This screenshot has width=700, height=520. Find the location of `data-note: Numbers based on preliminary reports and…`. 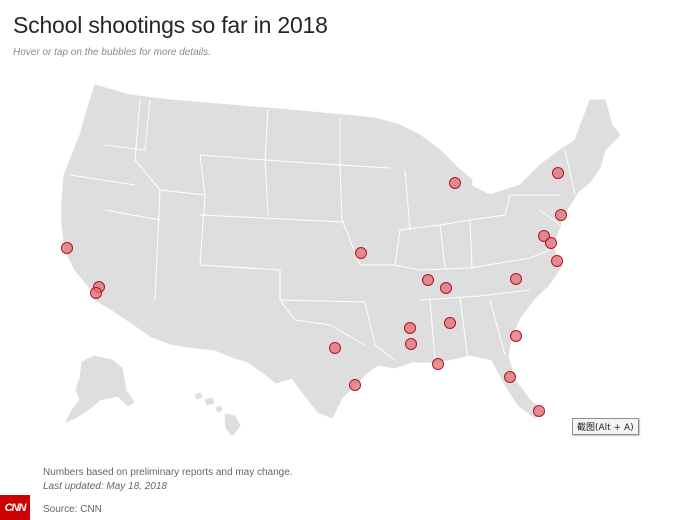

data-note: Numbers based on preliminary reports and… is located at coordinates (168, 472).